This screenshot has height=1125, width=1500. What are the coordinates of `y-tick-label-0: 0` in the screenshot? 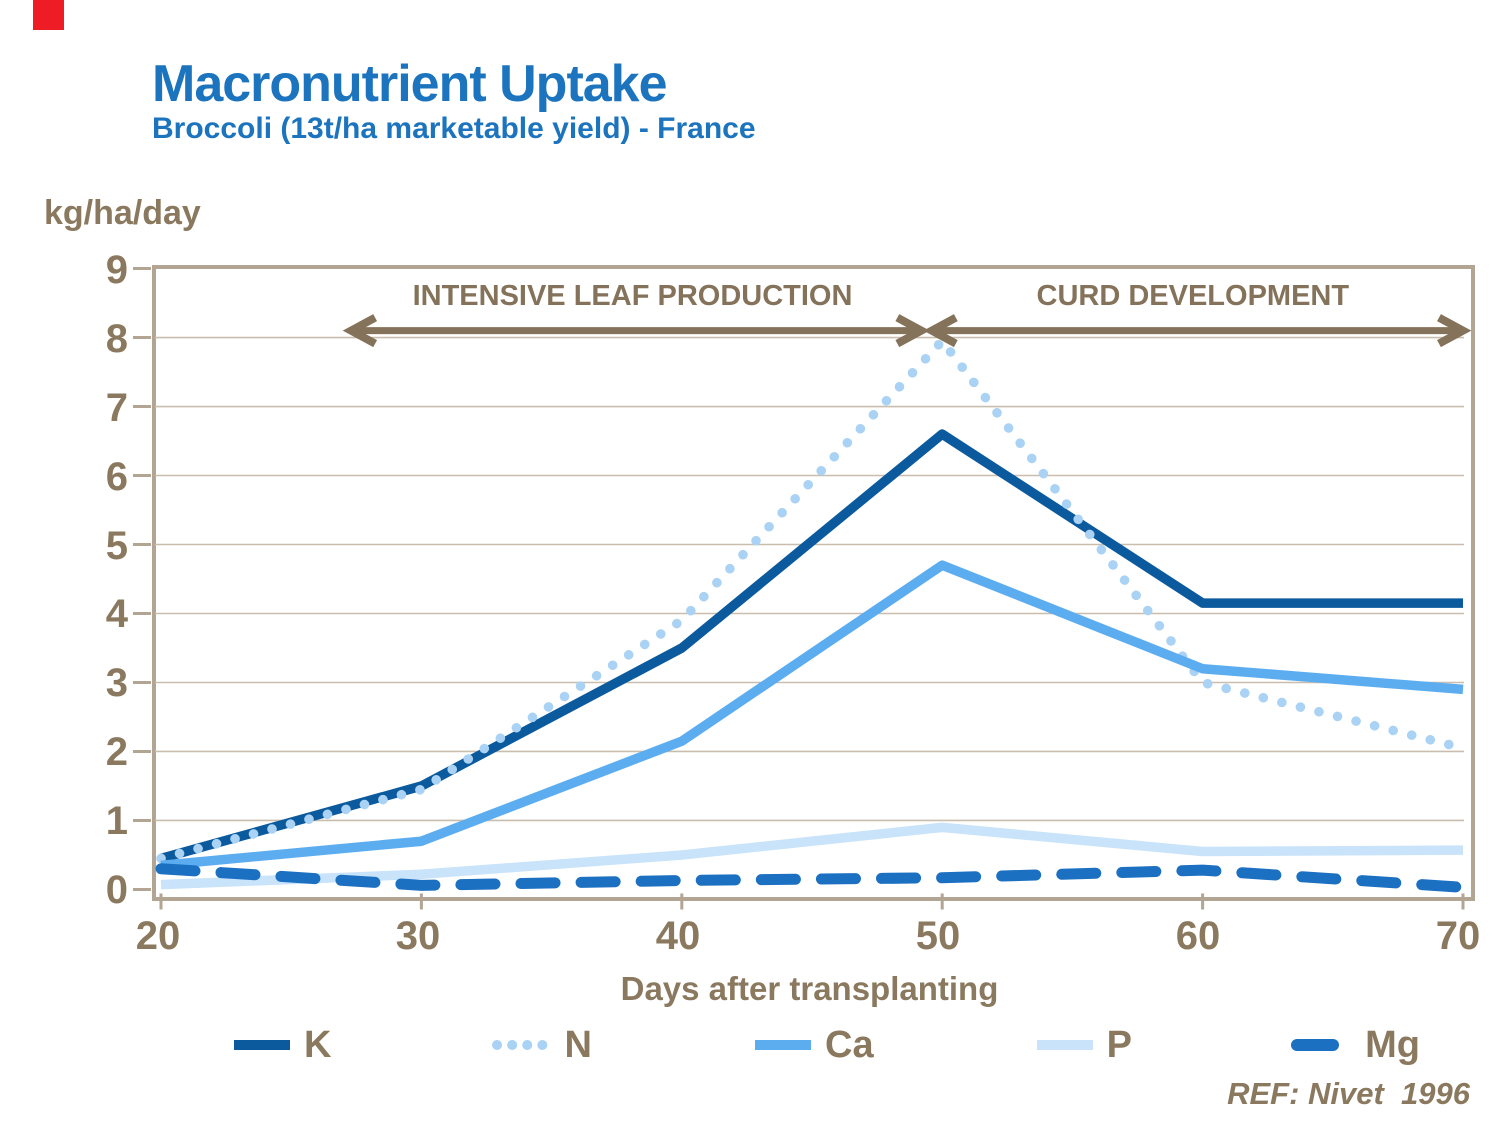 It's located at (116, 890).